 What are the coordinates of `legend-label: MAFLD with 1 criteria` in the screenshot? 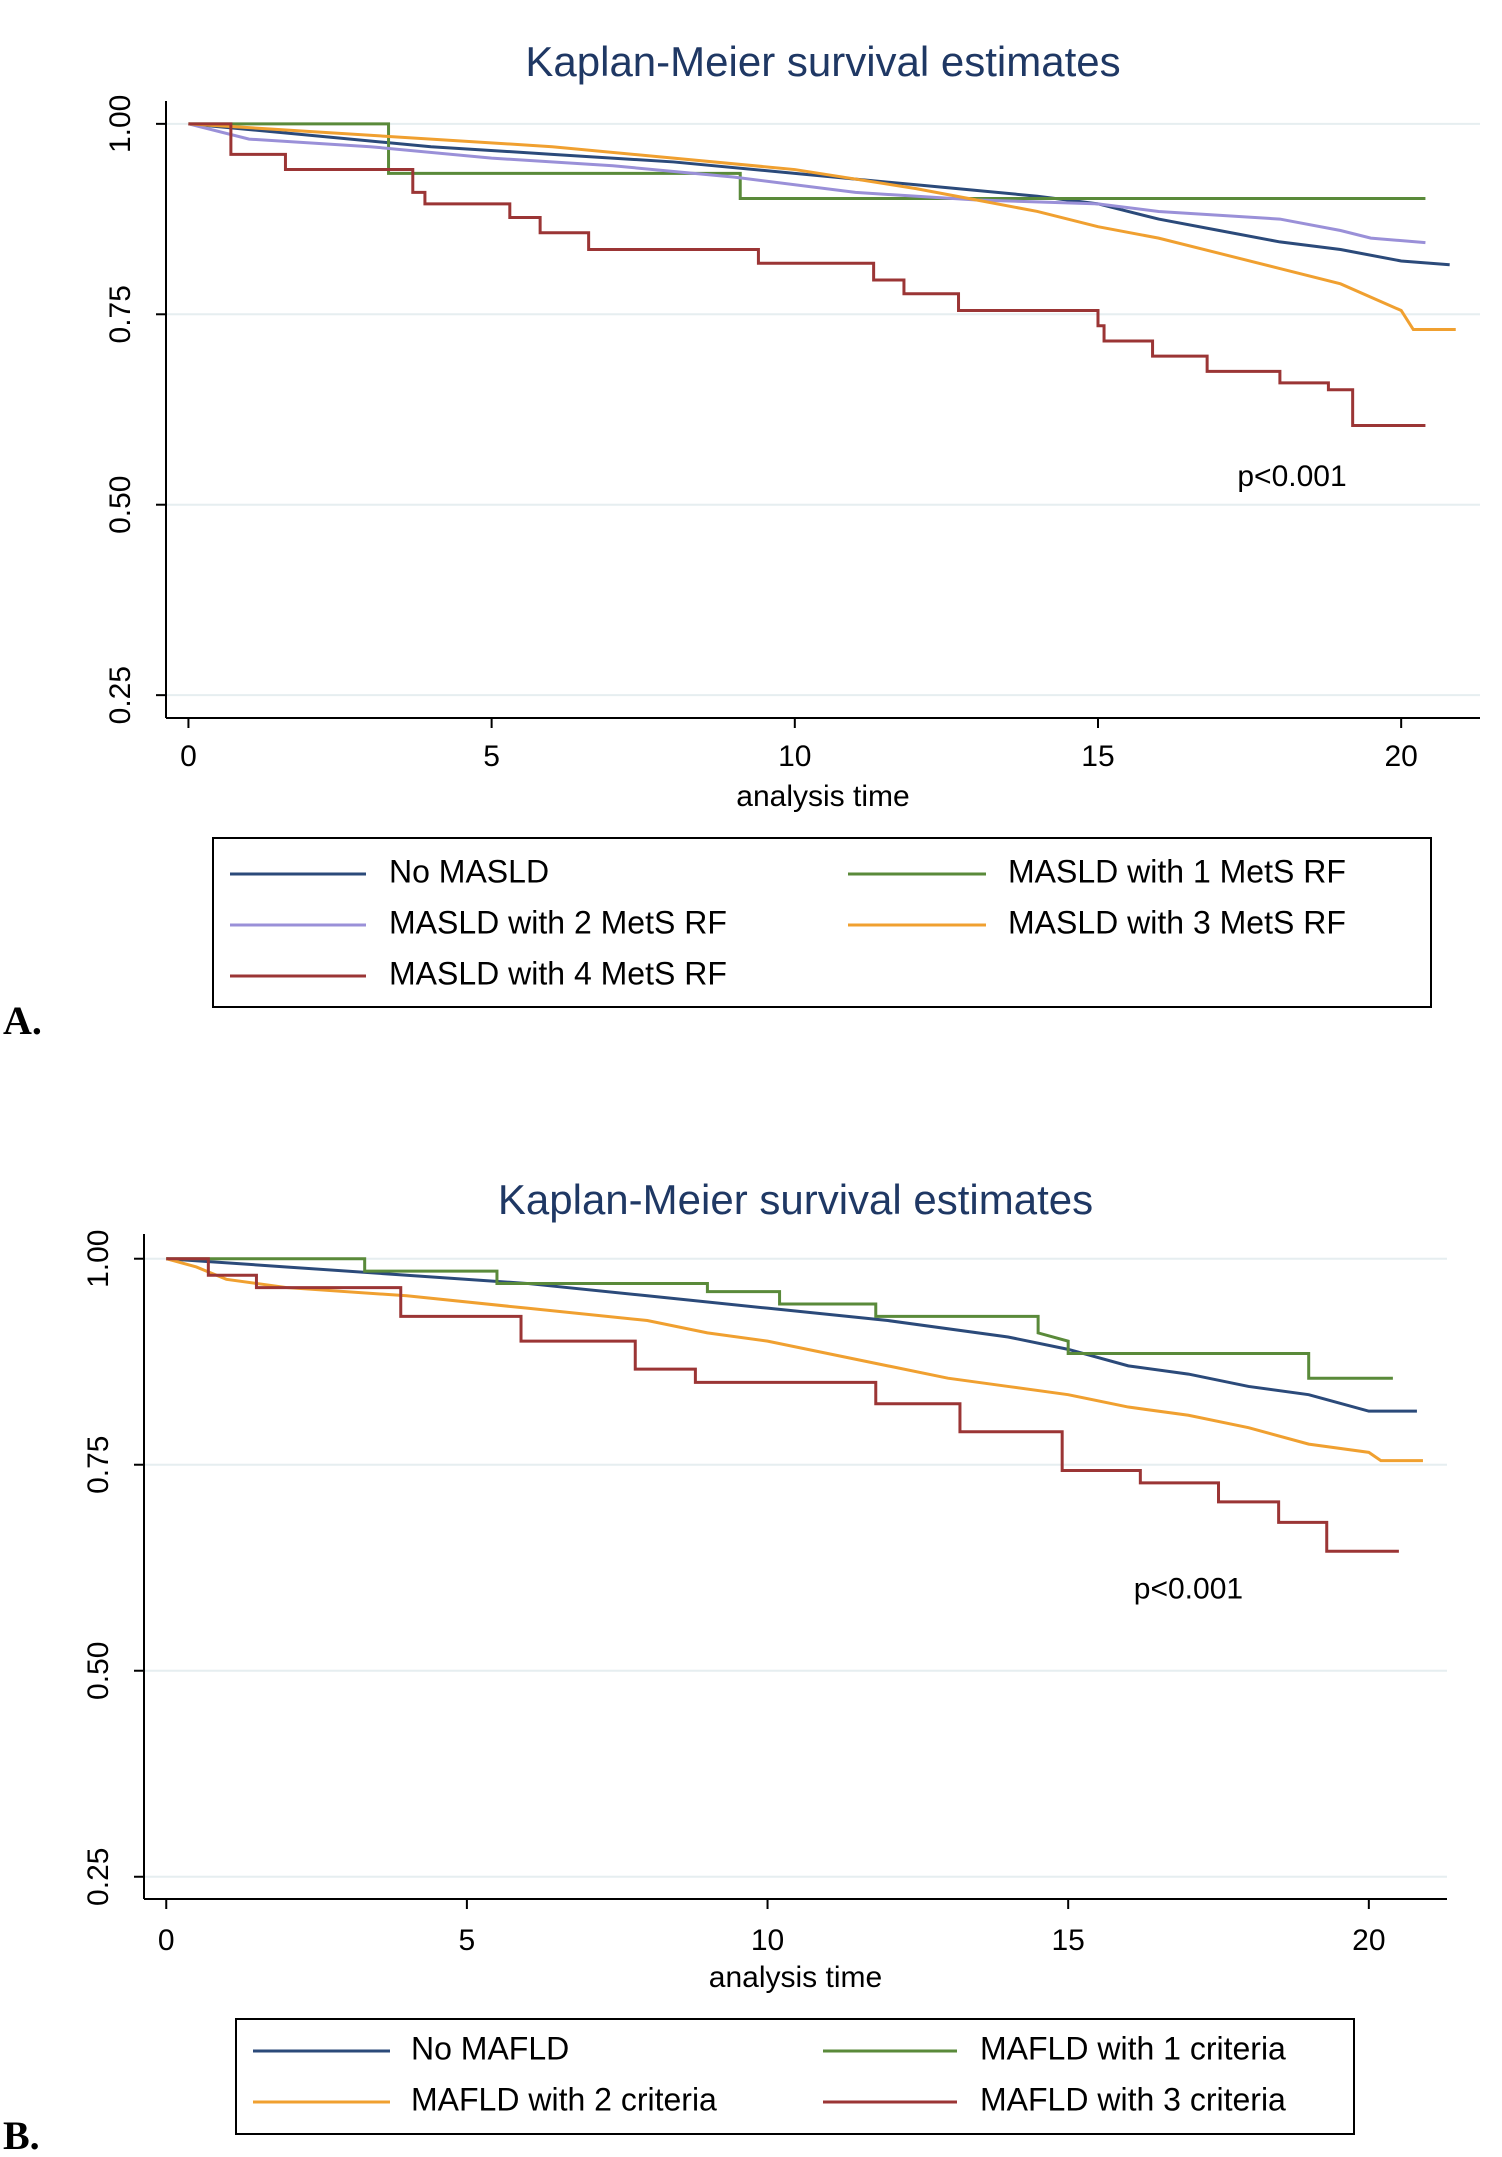 It's located at (1133, 2048).